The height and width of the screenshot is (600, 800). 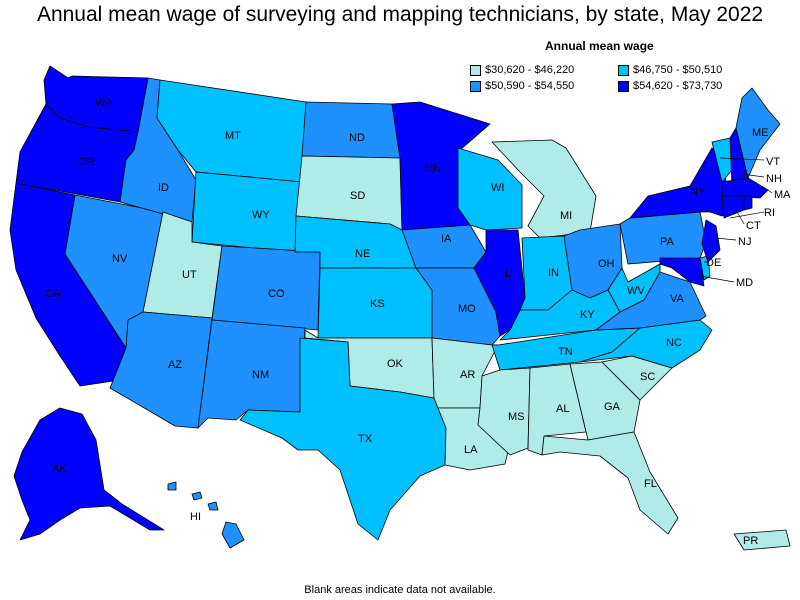 I want to click on state-hi, so click(x=206, y=515).